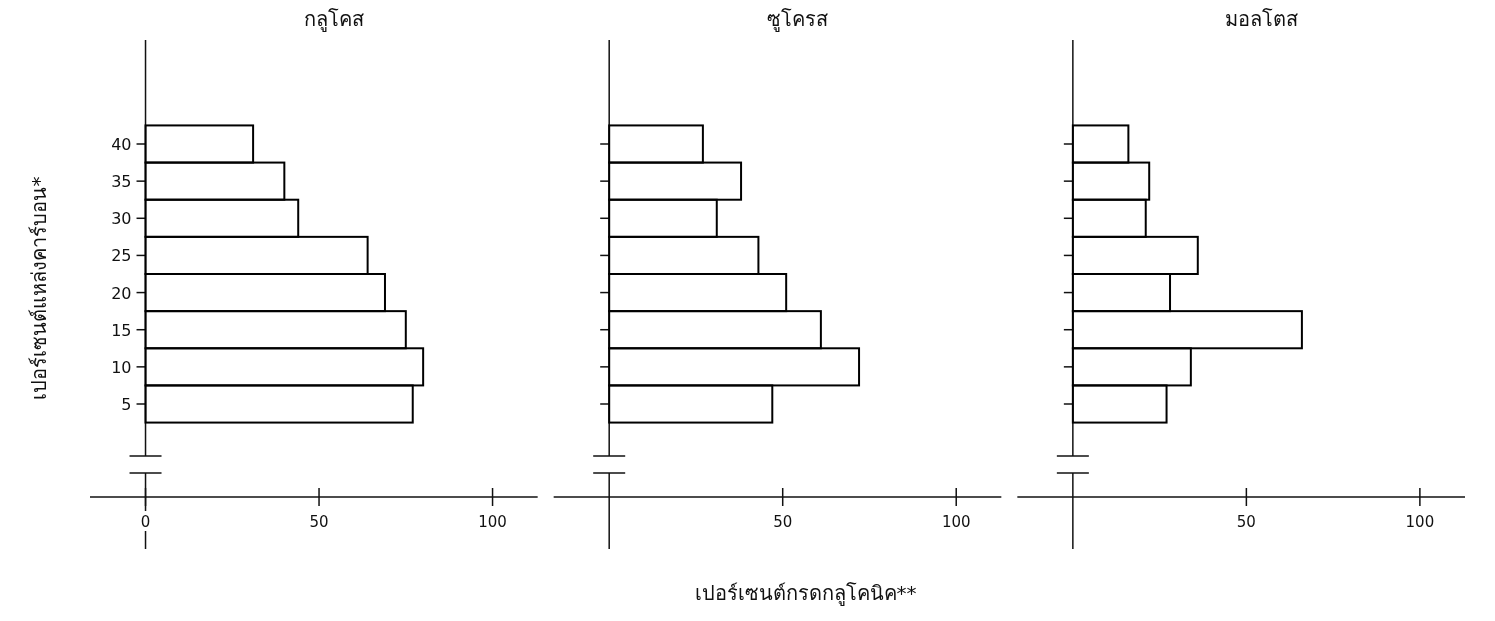 The image size is (1495, 621). What do you see at coordinates (121, 293) in the screenshot?
I see `y-tick-label: 20` at bounding box center [121, 293].